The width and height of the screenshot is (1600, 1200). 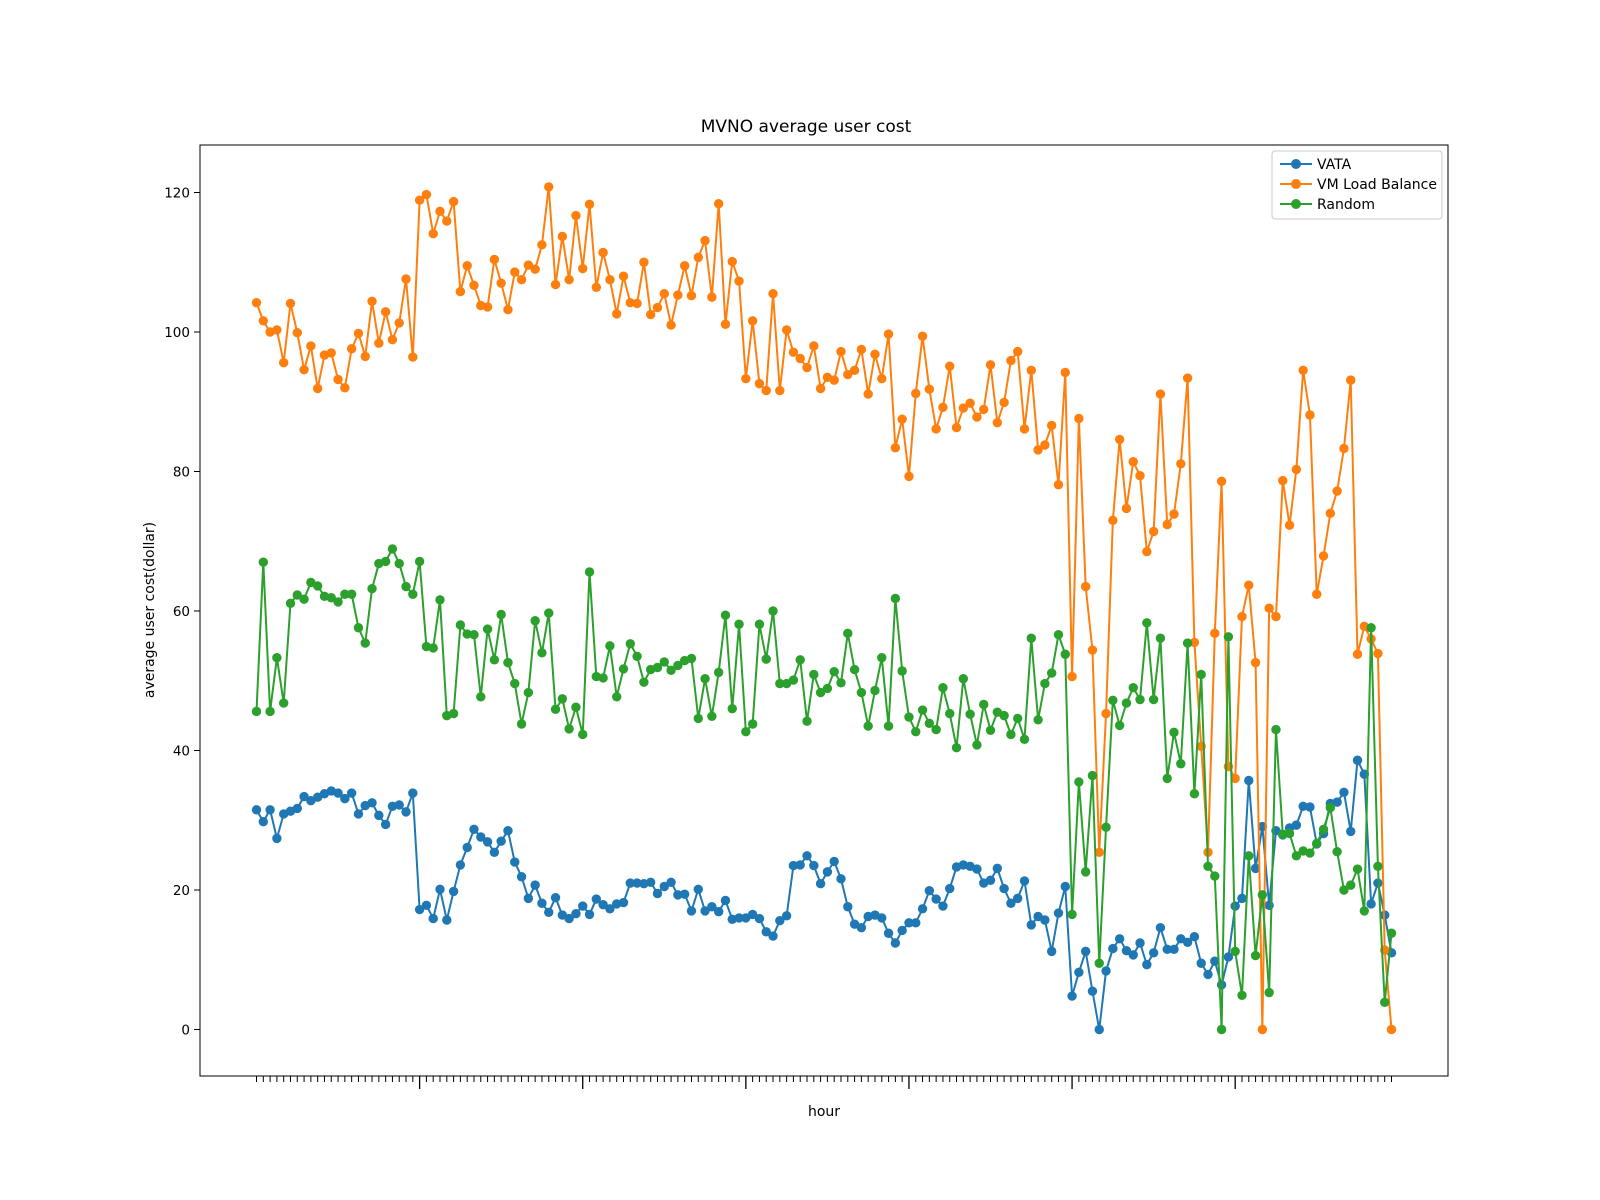 I want to click on y-tick-label: 20, so click(x=181, y=891).